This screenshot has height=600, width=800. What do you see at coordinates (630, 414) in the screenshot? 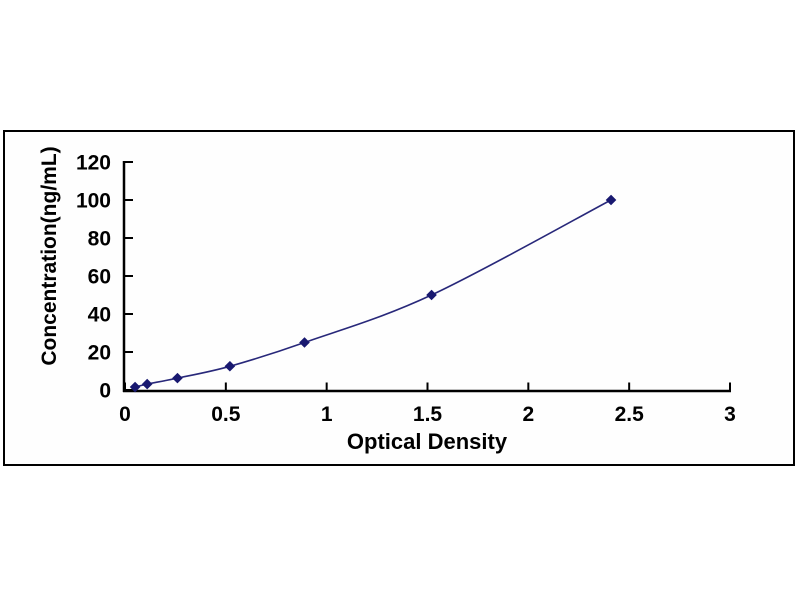
I see `x-axis-tick-label: 2.5` at bounding box center [630, 414].